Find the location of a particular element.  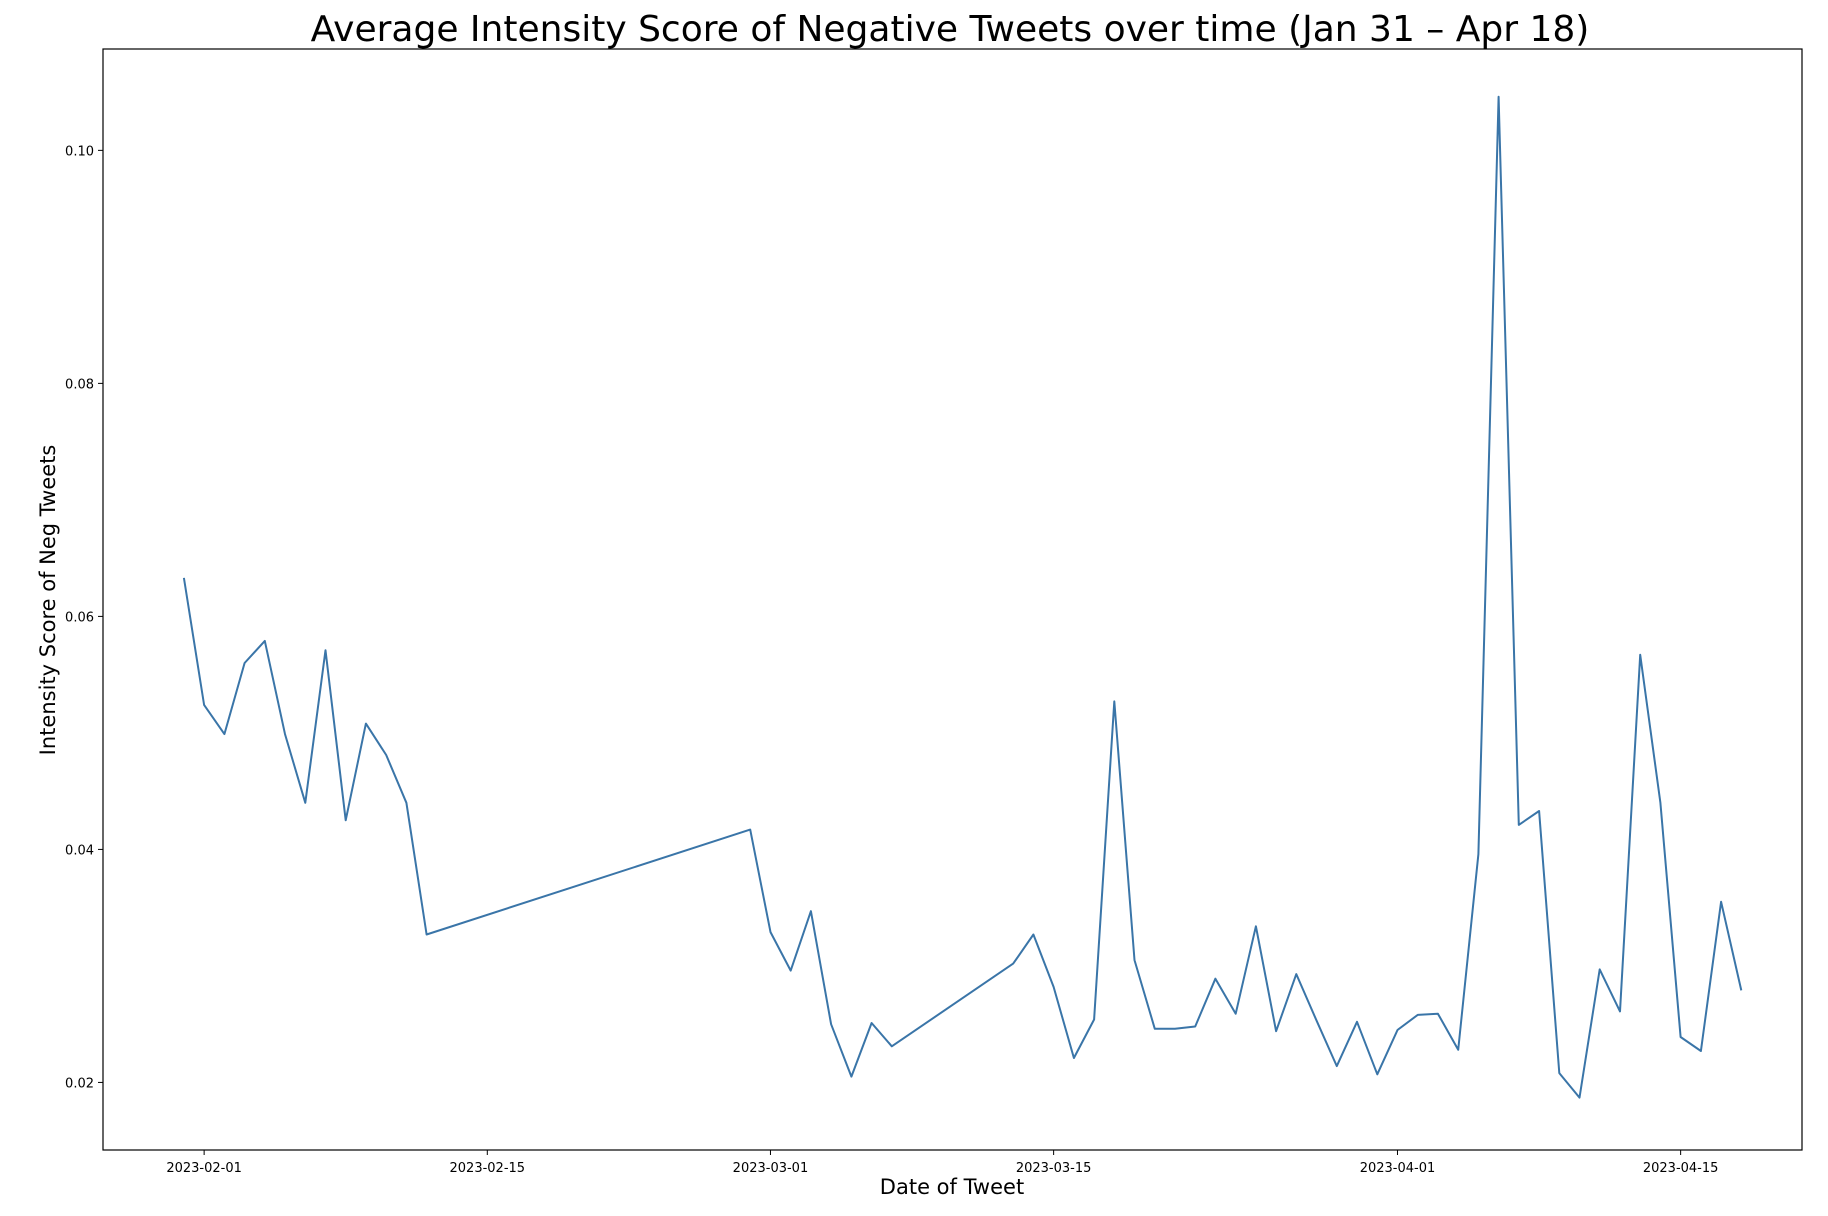

y-tick-label: 0.10 is located at coordinates (79, 151).